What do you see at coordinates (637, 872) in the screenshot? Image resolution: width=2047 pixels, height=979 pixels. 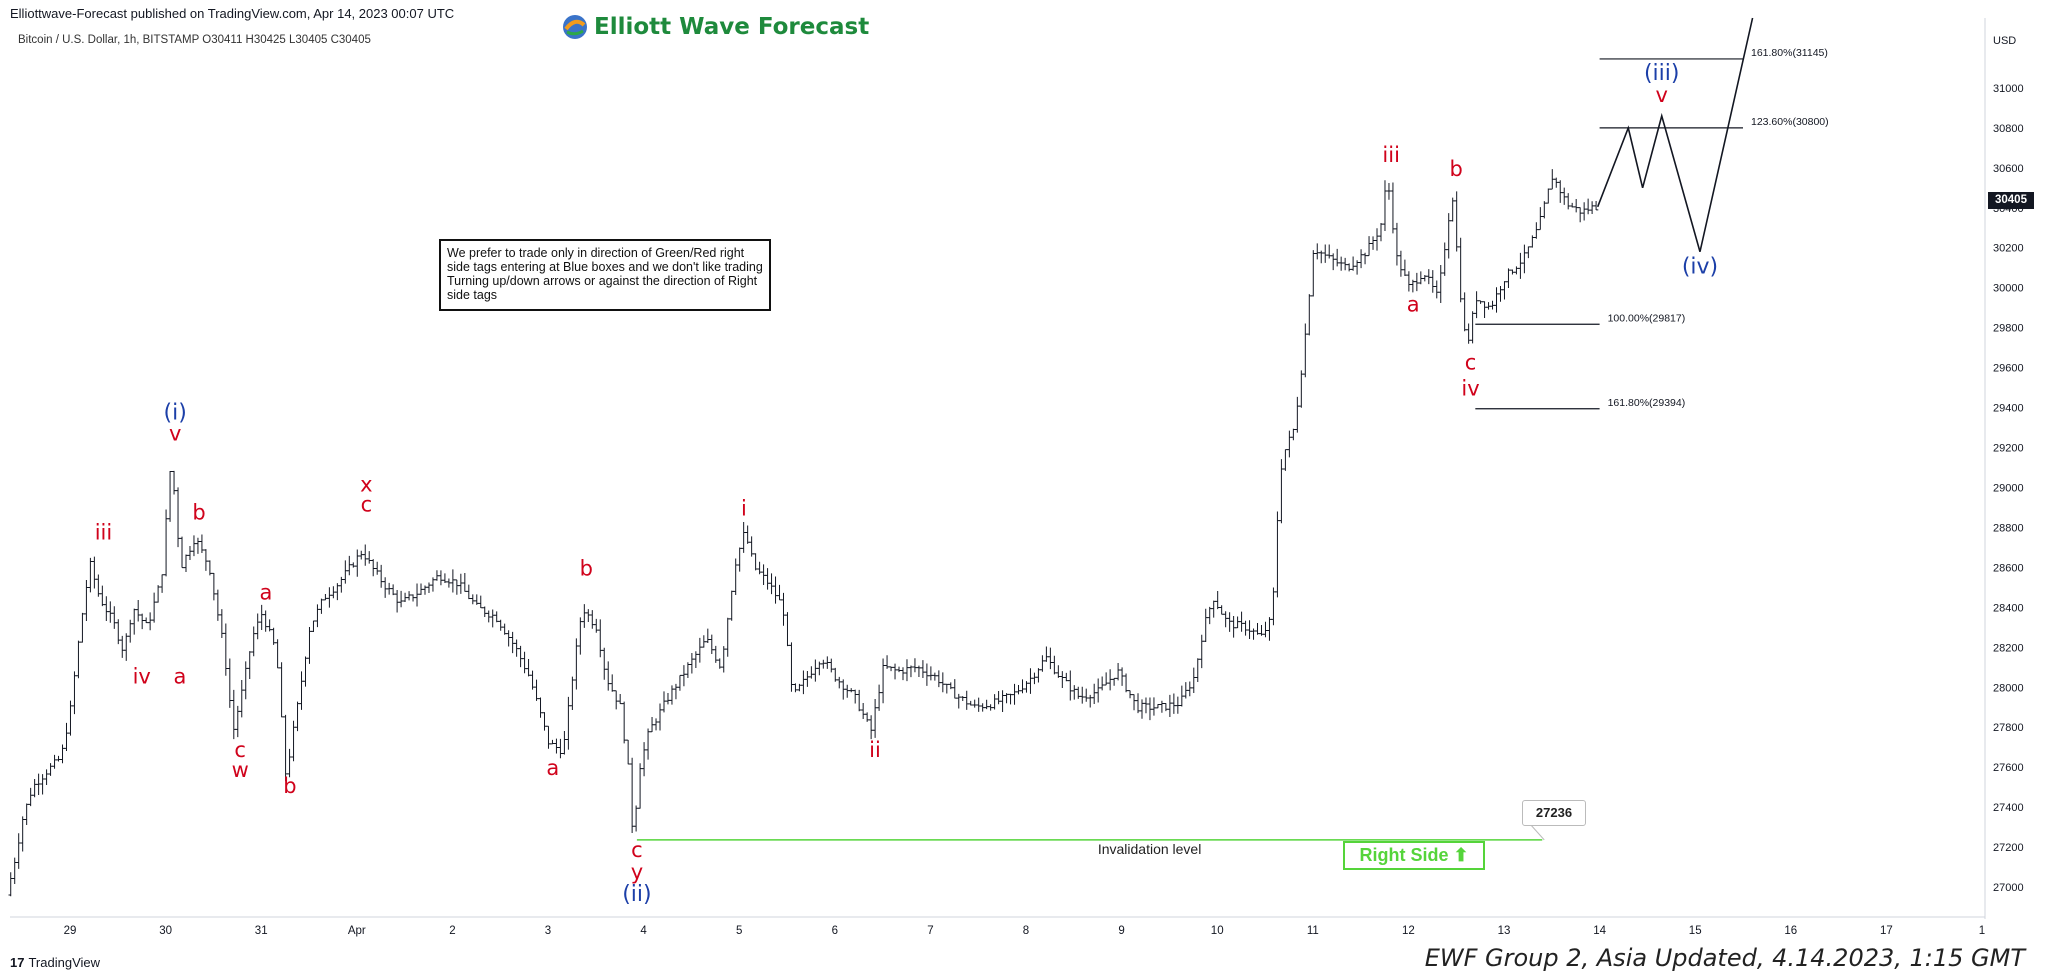 I see `wave-label: y` at bounding box center [637, 872].